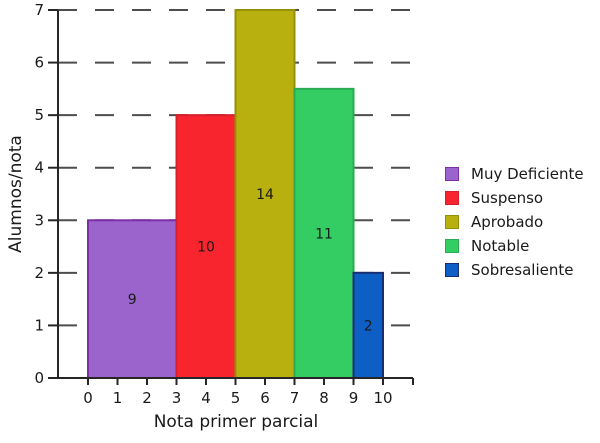 This screenshot has height=443, width=600. I want to click on y-tick-label-1: 1, so click(39, 325).